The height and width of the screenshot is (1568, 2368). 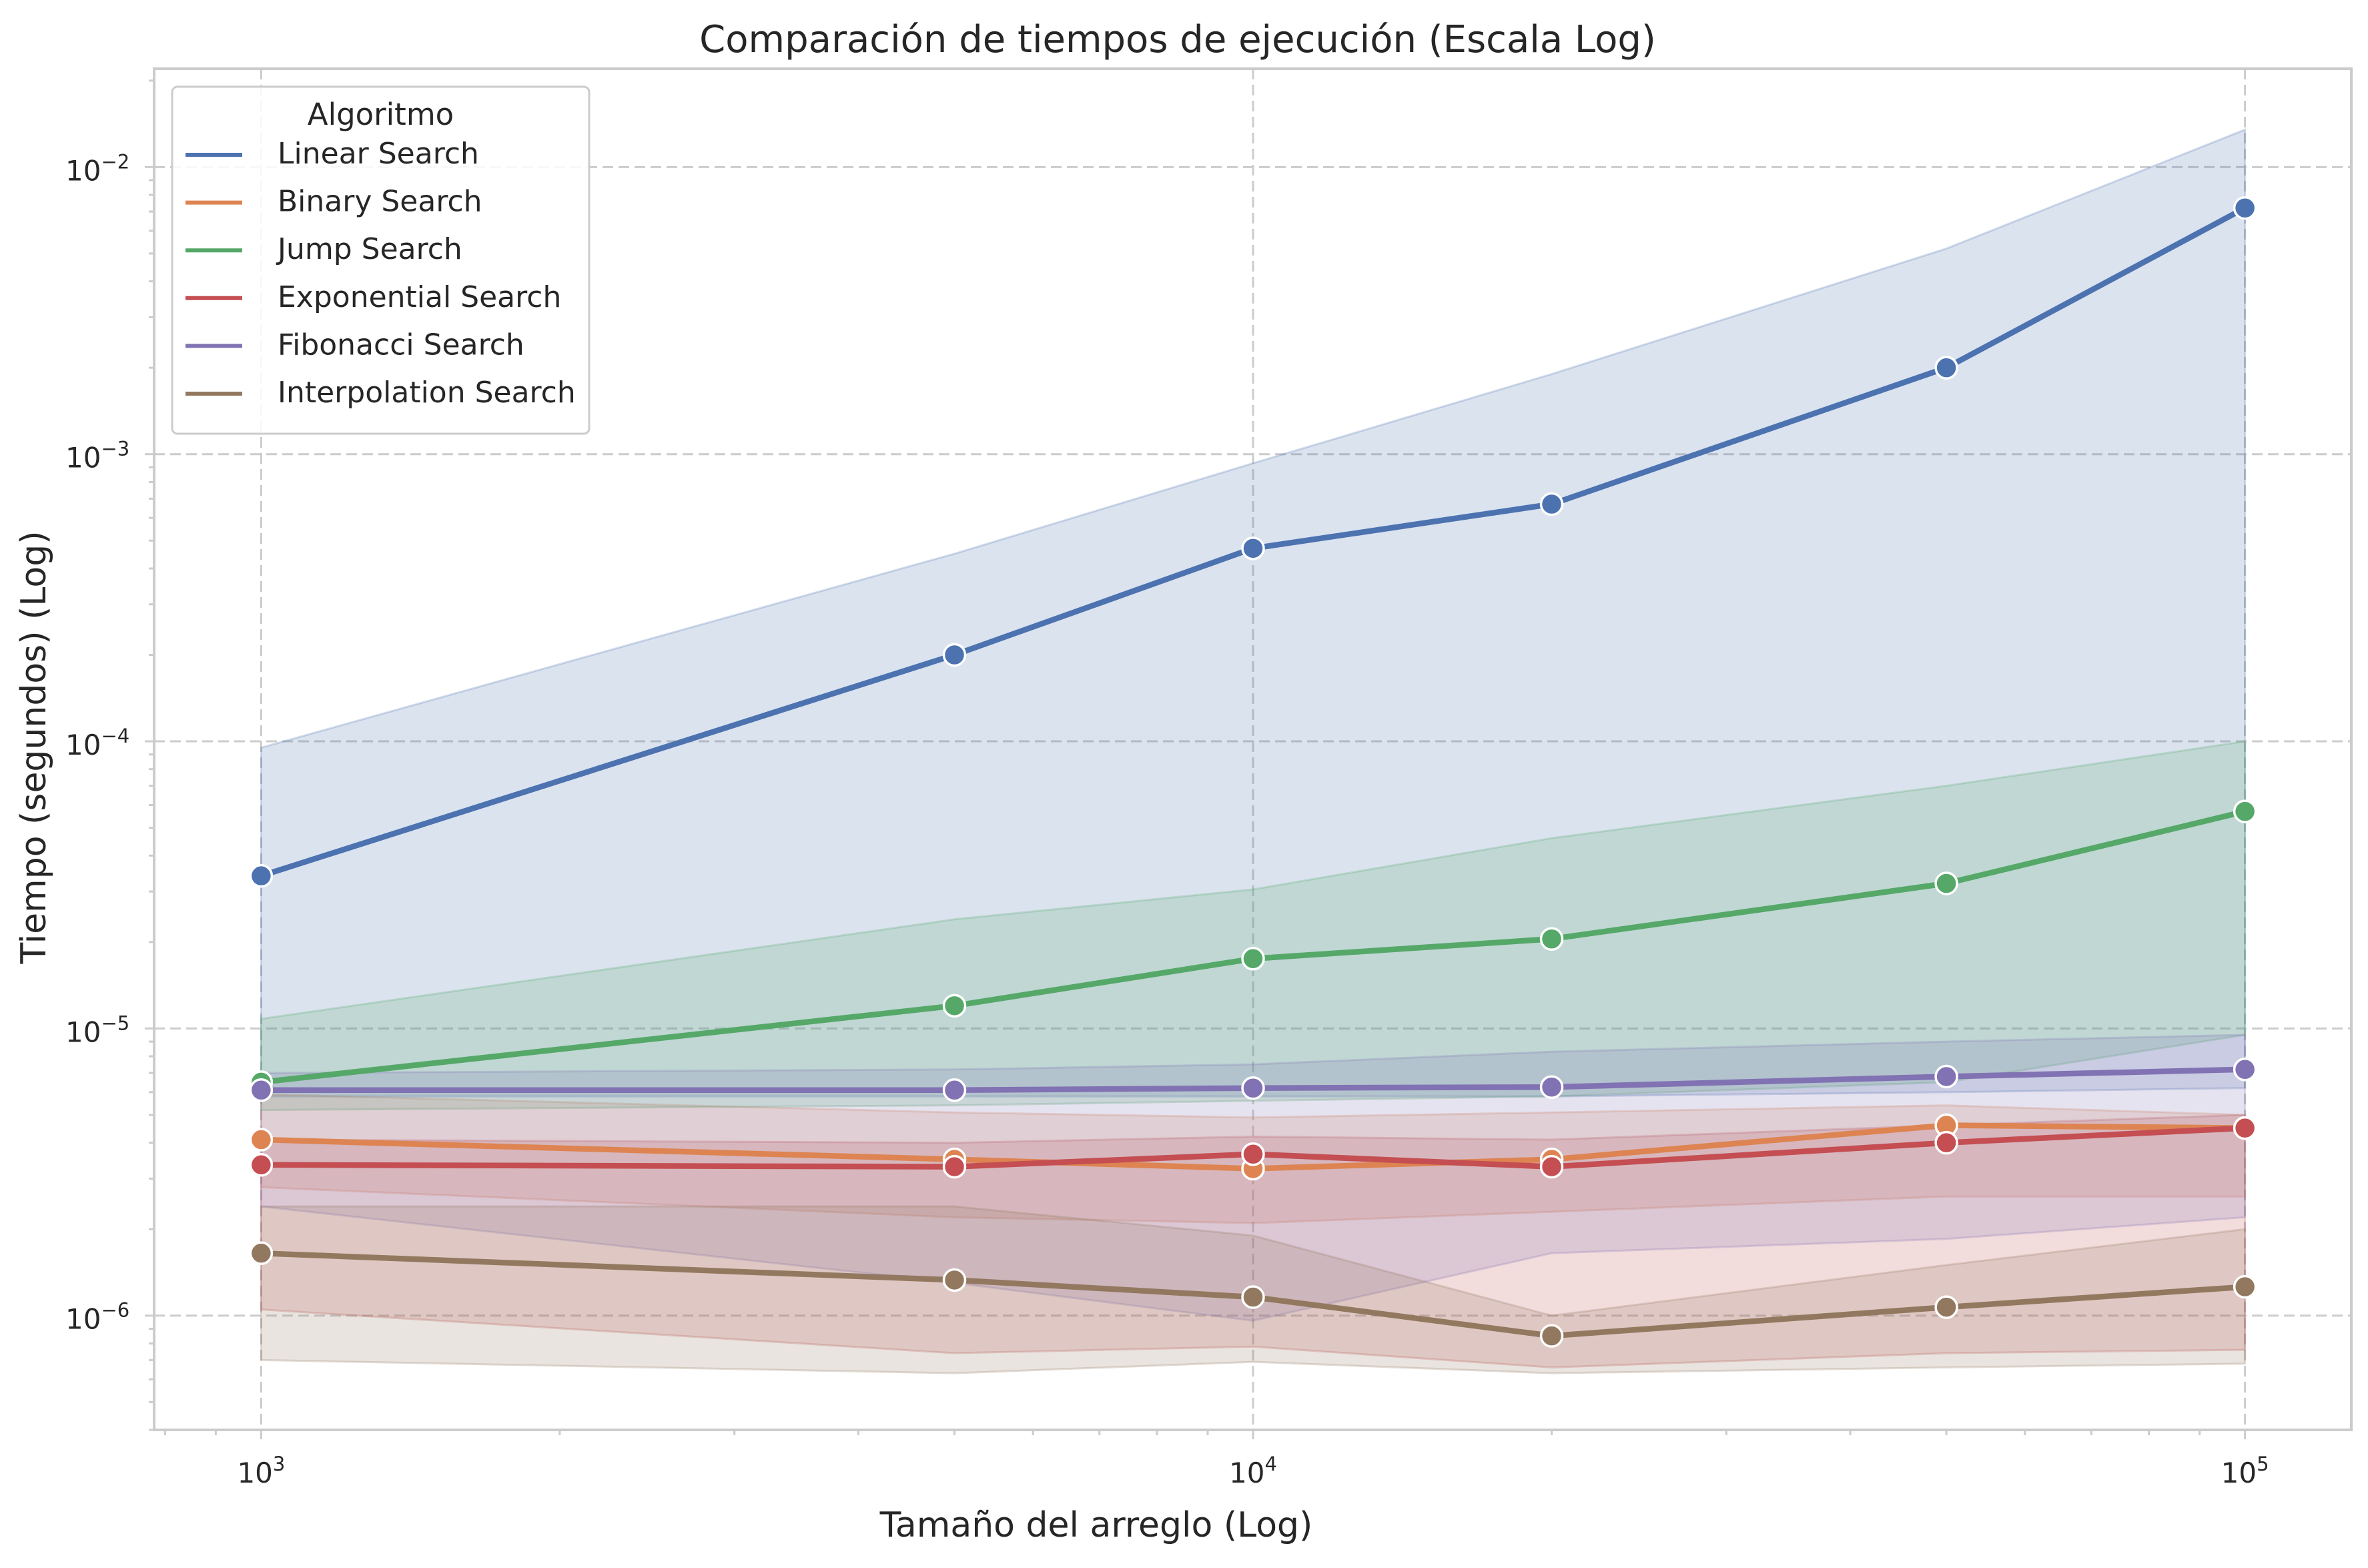 I want to click on ci-band, so click(x=1253, y=1241).